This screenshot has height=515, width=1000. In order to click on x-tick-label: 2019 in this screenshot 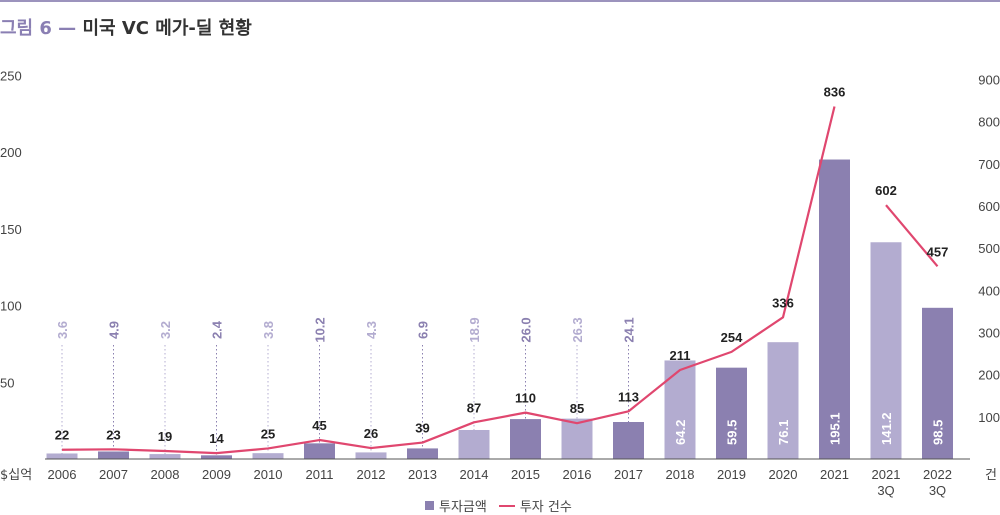, I will do `click(731, 474)`.